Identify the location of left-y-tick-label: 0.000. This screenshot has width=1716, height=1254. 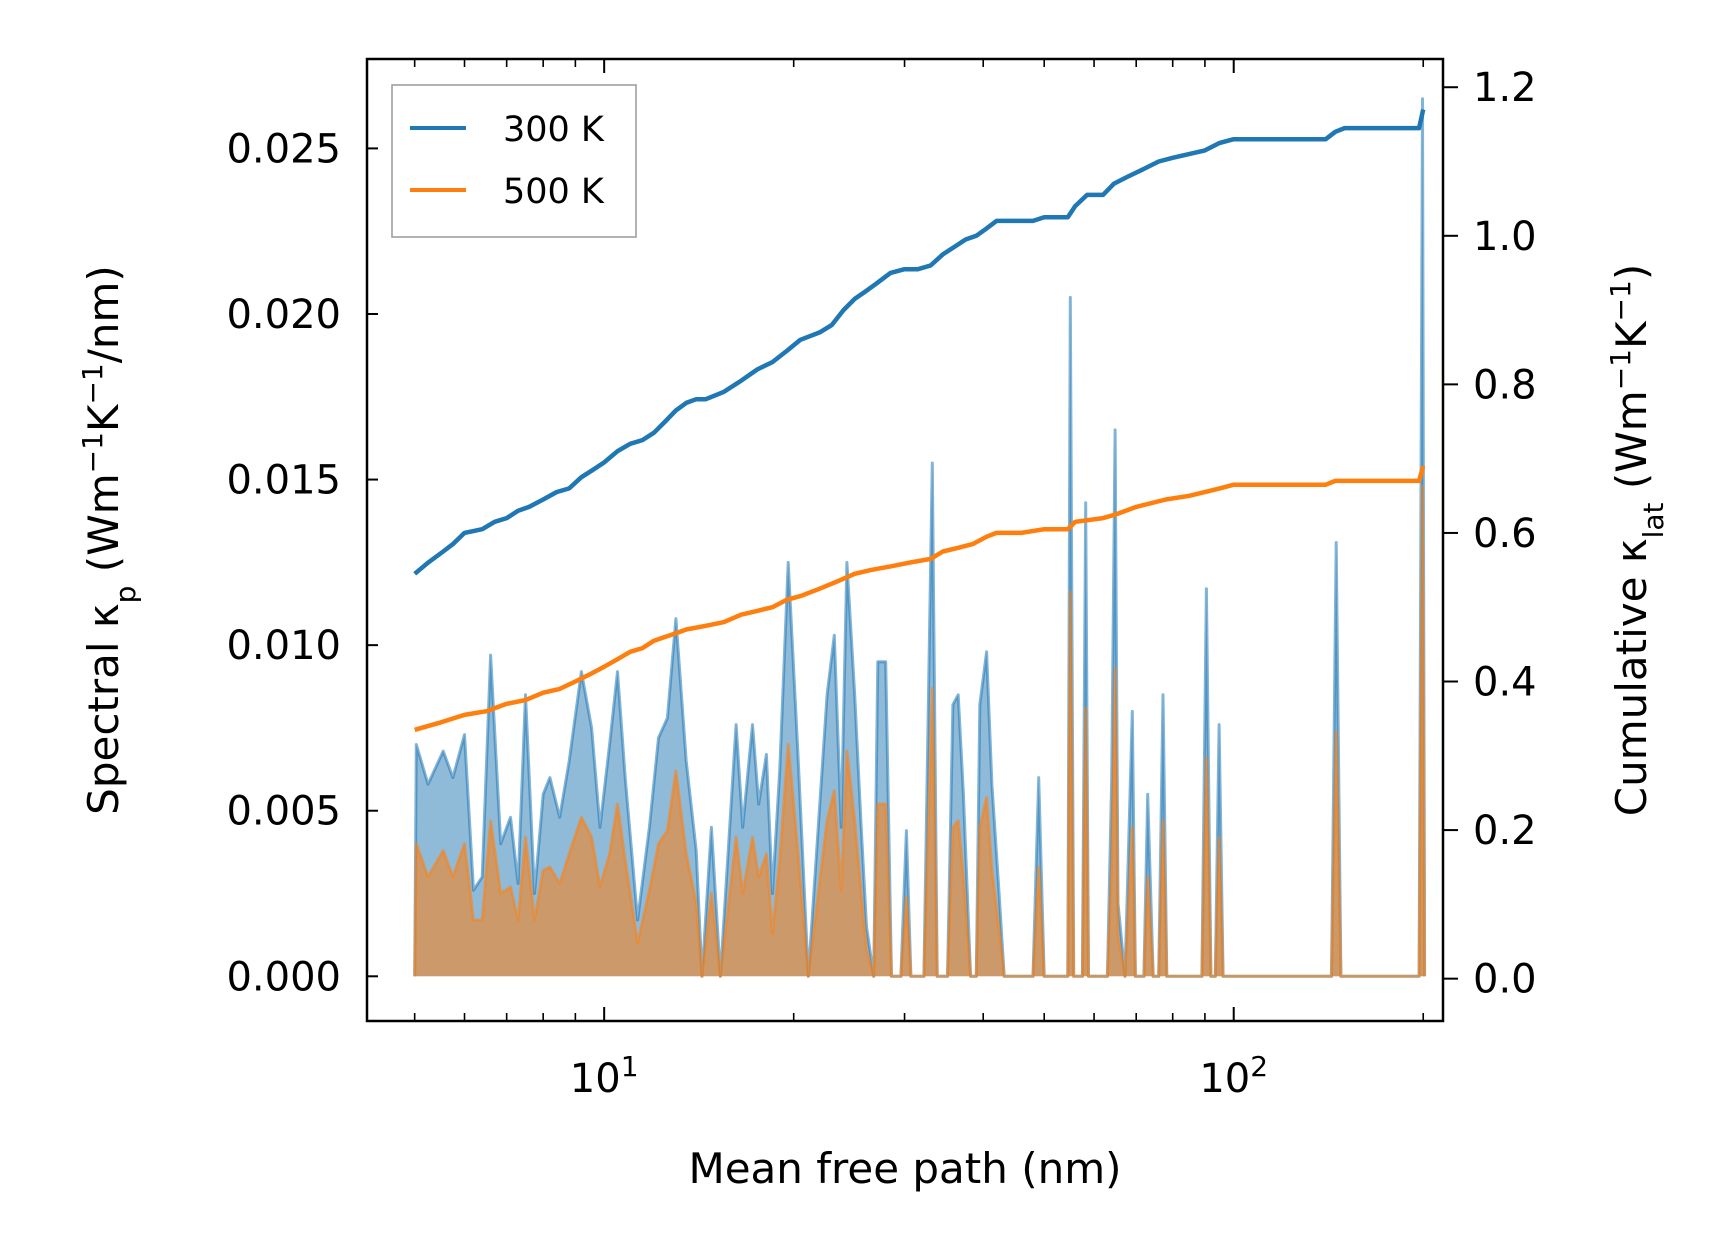
(283, 977).